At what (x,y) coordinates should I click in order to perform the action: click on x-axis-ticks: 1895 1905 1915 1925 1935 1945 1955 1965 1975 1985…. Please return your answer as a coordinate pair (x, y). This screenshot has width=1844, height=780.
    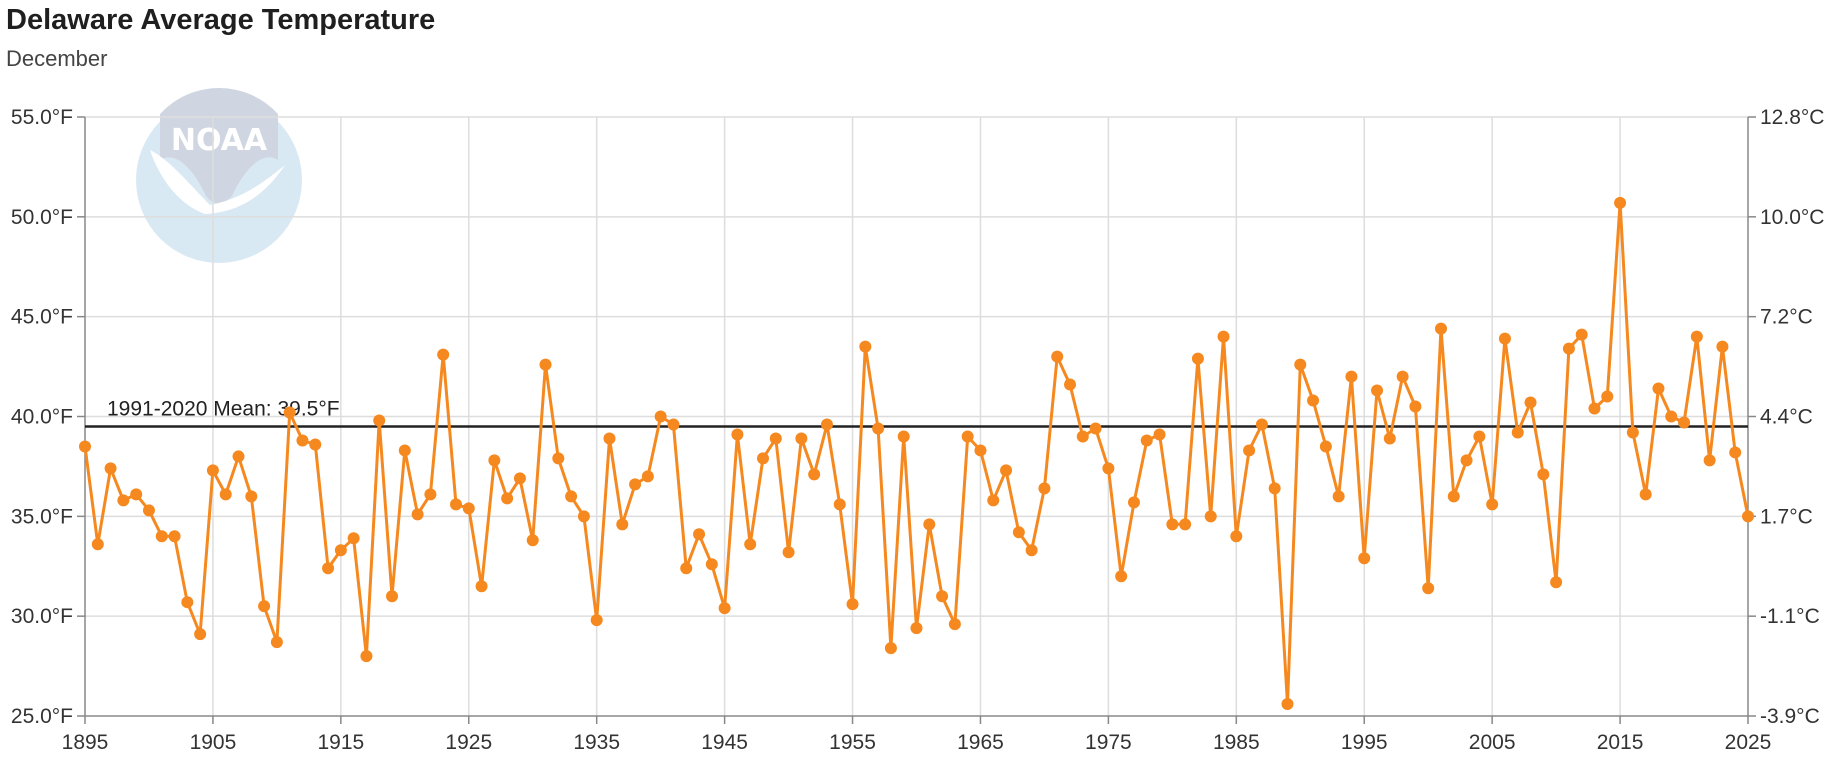
    Looking at the image, I should click on (917, 735).